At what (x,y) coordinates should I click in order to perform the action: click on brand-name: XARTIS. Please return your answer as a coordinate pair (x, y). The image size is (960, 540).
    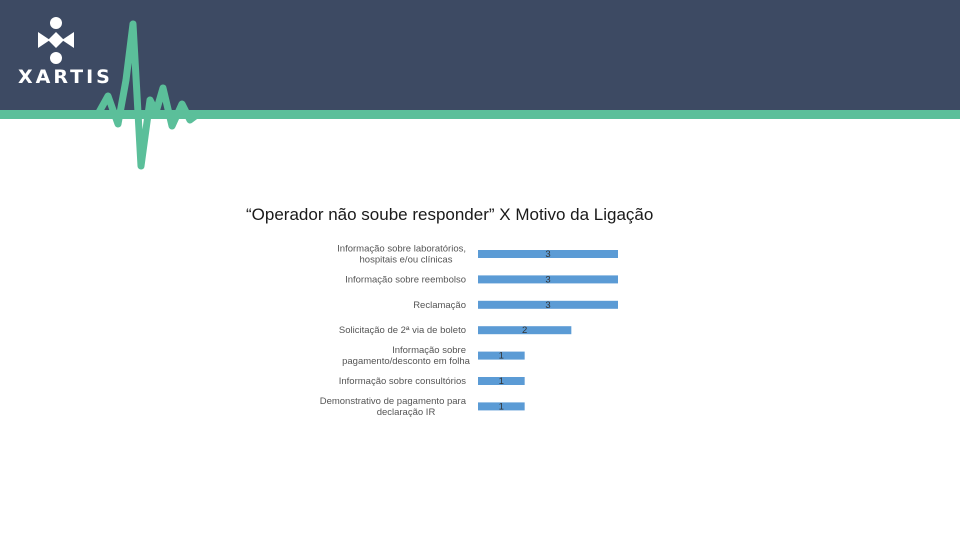
    Looking at the image, I should click on (65, 77).